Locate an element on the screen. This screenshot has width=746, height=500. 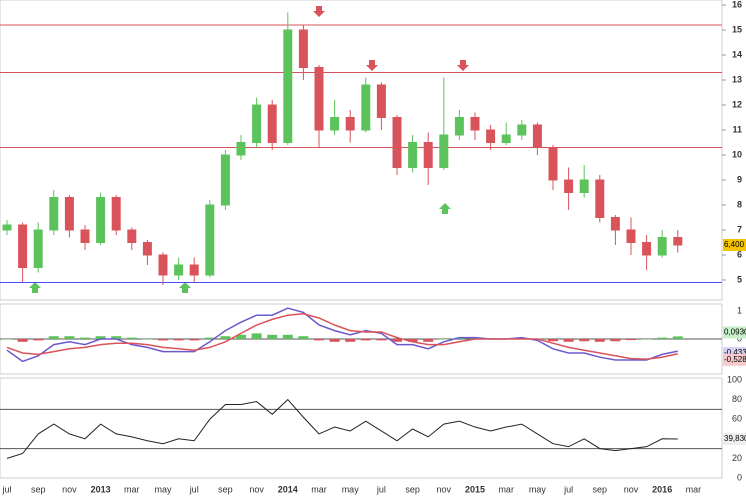
x-tick-label: 2013 is located at coordinates (101, 489).